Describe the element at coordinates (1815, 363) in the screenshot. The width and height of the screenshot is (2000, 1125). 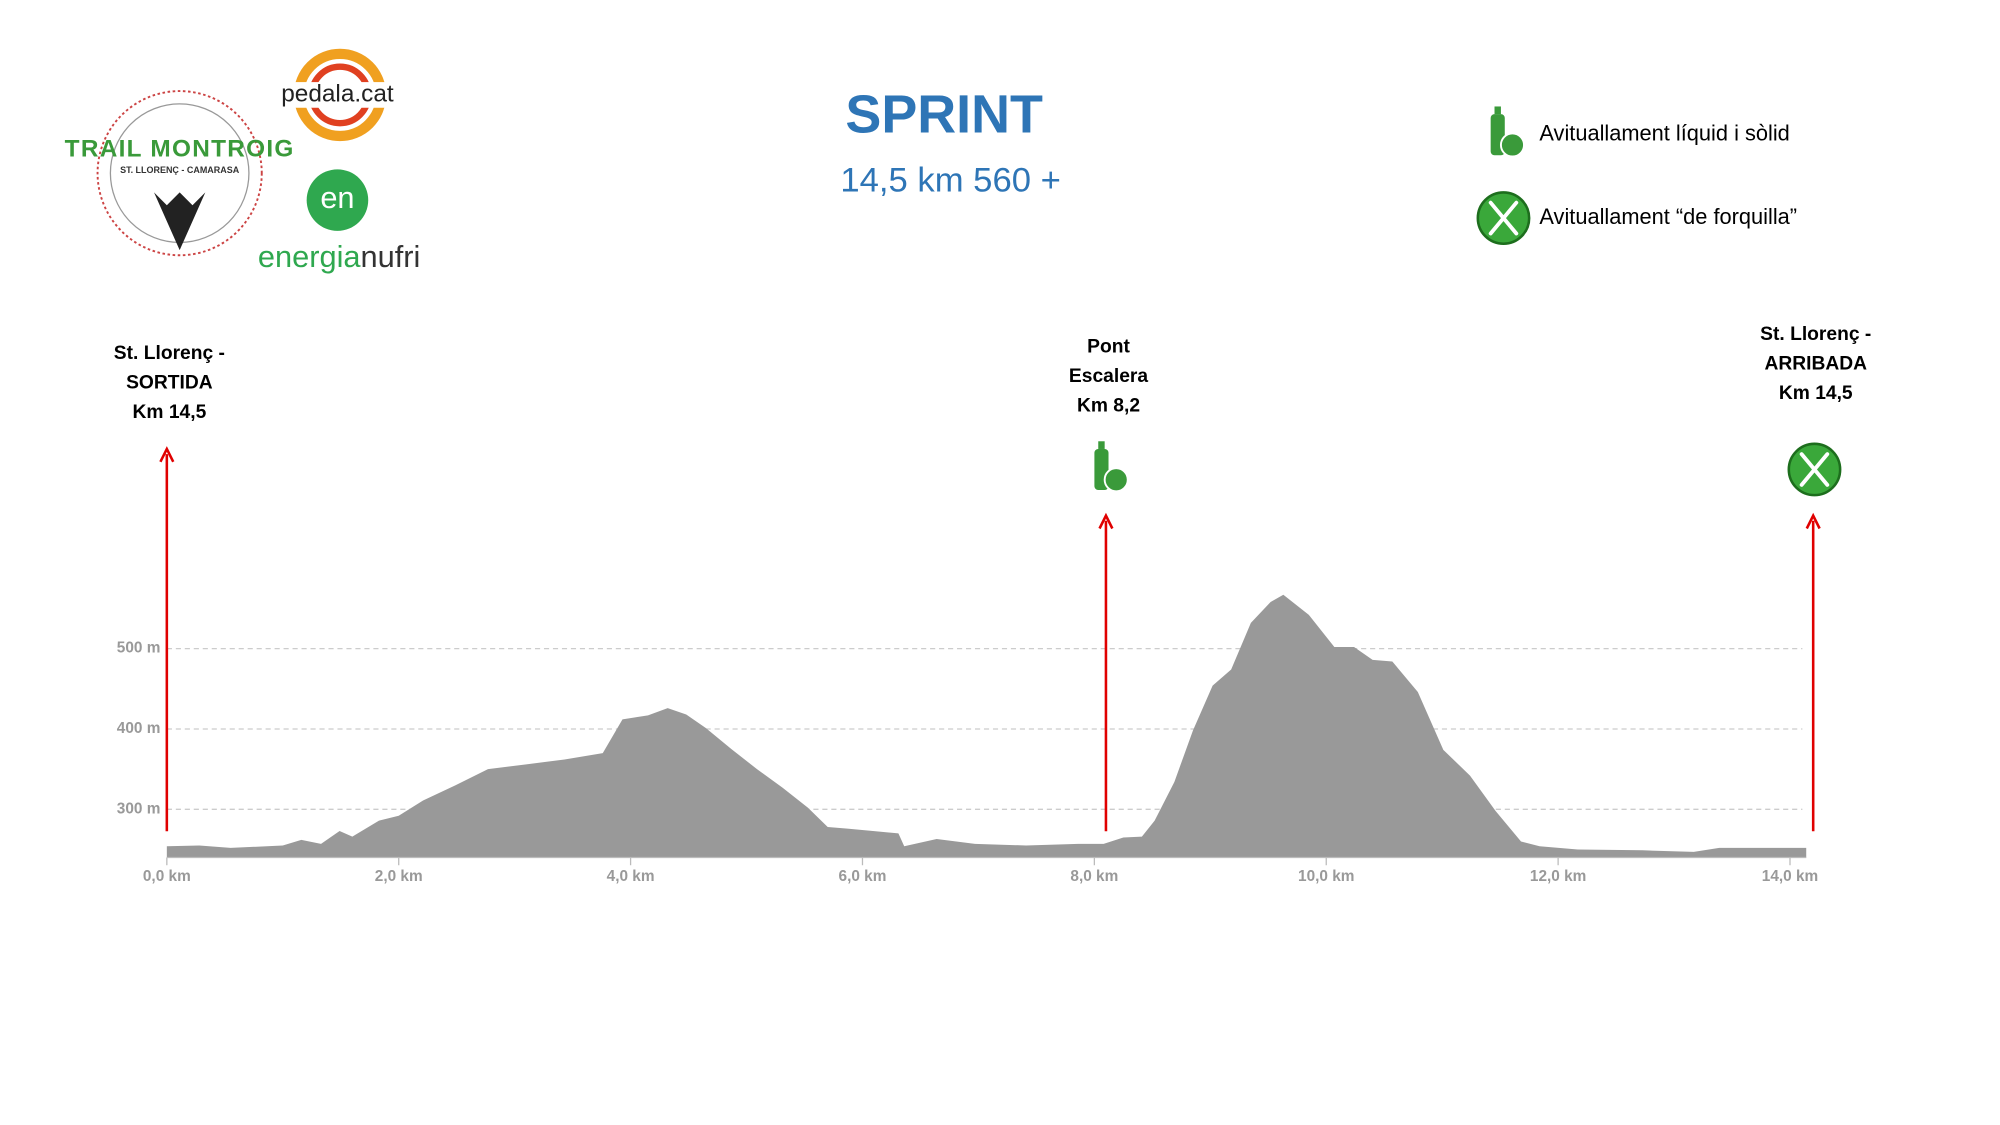
I see `annotation-label: ARRIBADA` at that location.